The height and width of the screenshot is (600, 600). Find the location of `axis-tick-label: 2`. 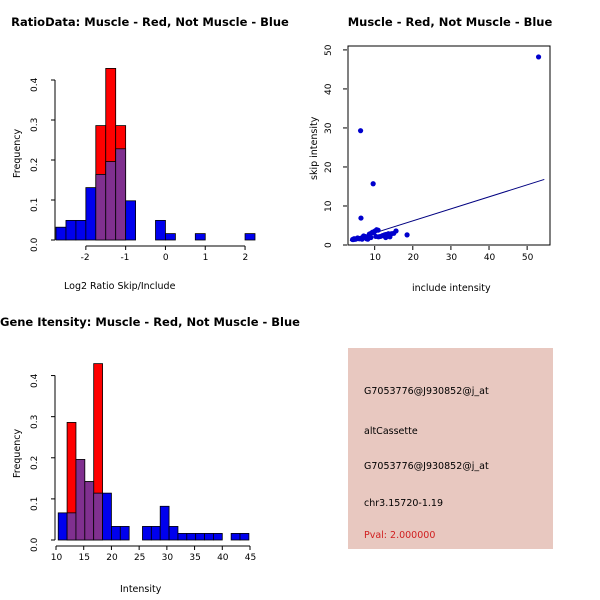

axis-tick-label: 2 is located at coordinates (245, 258).